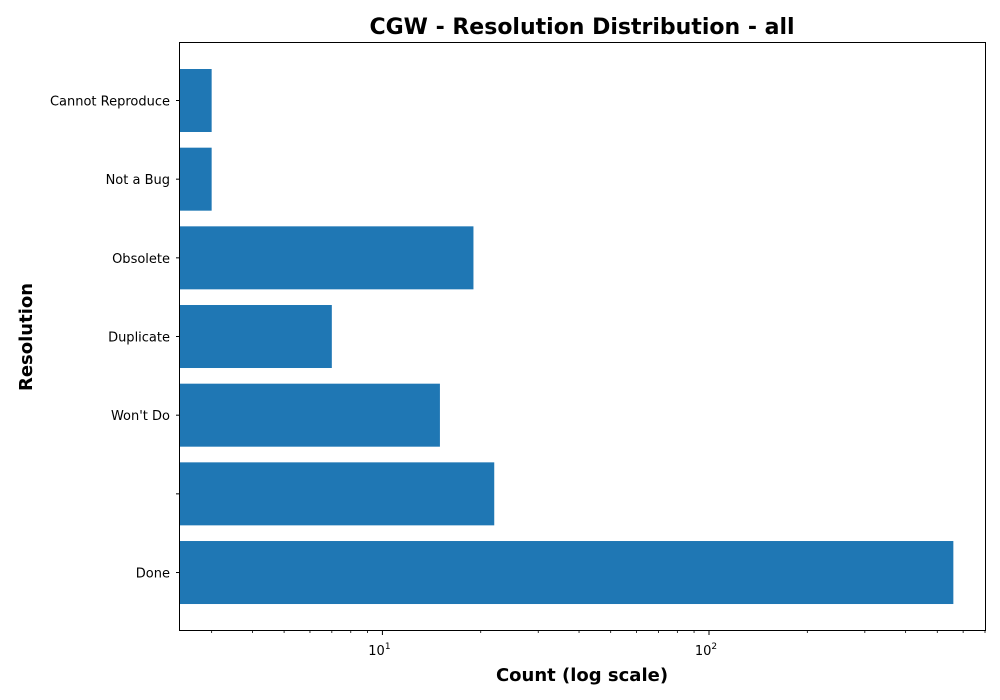 The height and width of the screenshot is (700, 1000). I want to click on y-tick-label: Done, so click(153, 574).